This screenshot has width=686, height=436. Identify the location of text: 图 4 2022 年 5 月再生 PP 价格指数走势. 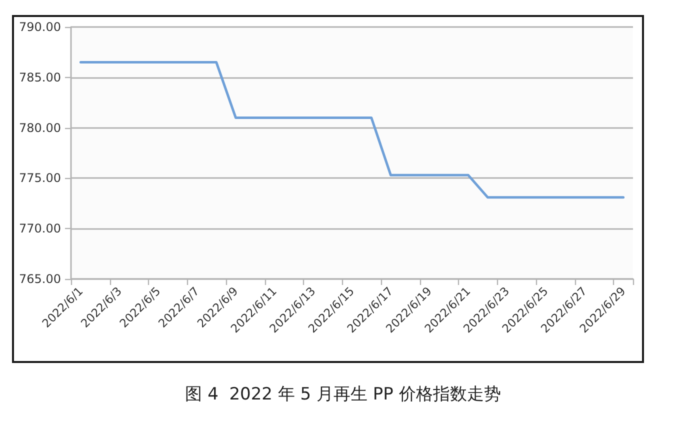
(343, 394).